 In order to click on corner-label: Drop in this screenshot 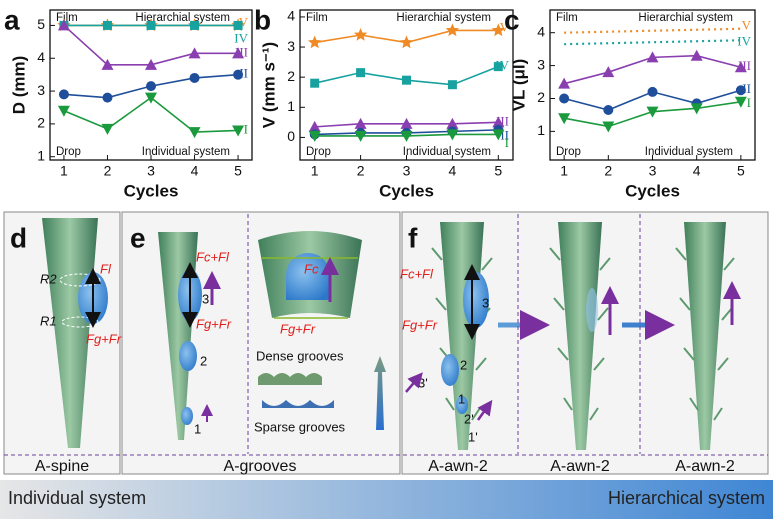, I will do `click(318, 152)`.